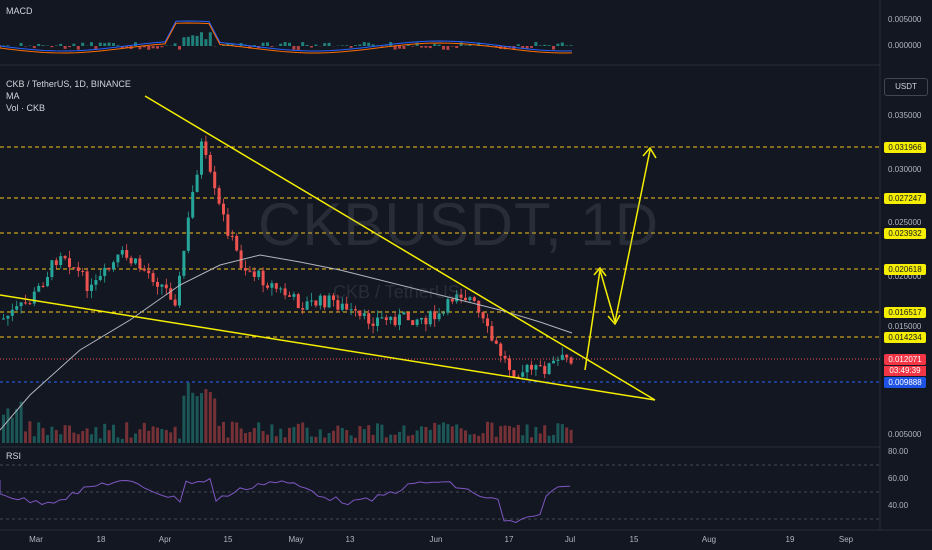 The image size is (932, 550). What do you see at coordinates (905, 382) in the screenshot?
I see `support-price-tag: 0.009888` at bounding box center [905, 382].